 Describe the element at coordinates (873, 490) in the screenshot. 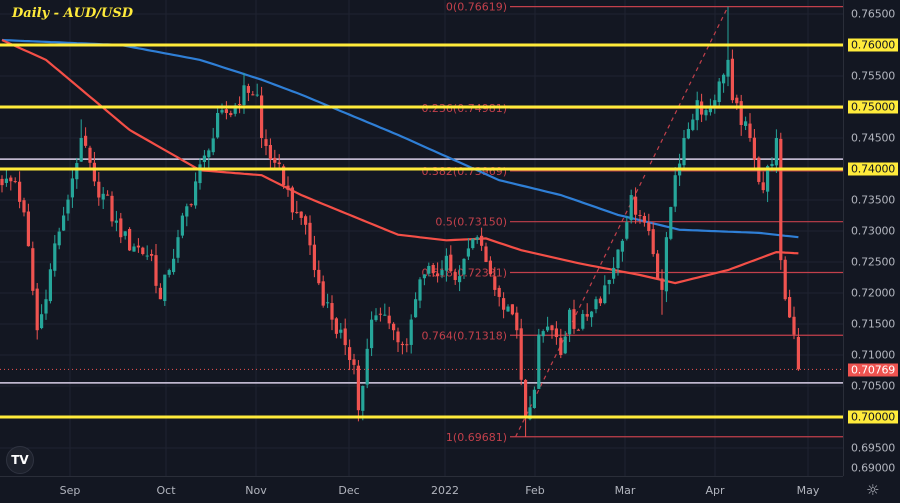

I see `settings-gear-icon: ☼` at that location.